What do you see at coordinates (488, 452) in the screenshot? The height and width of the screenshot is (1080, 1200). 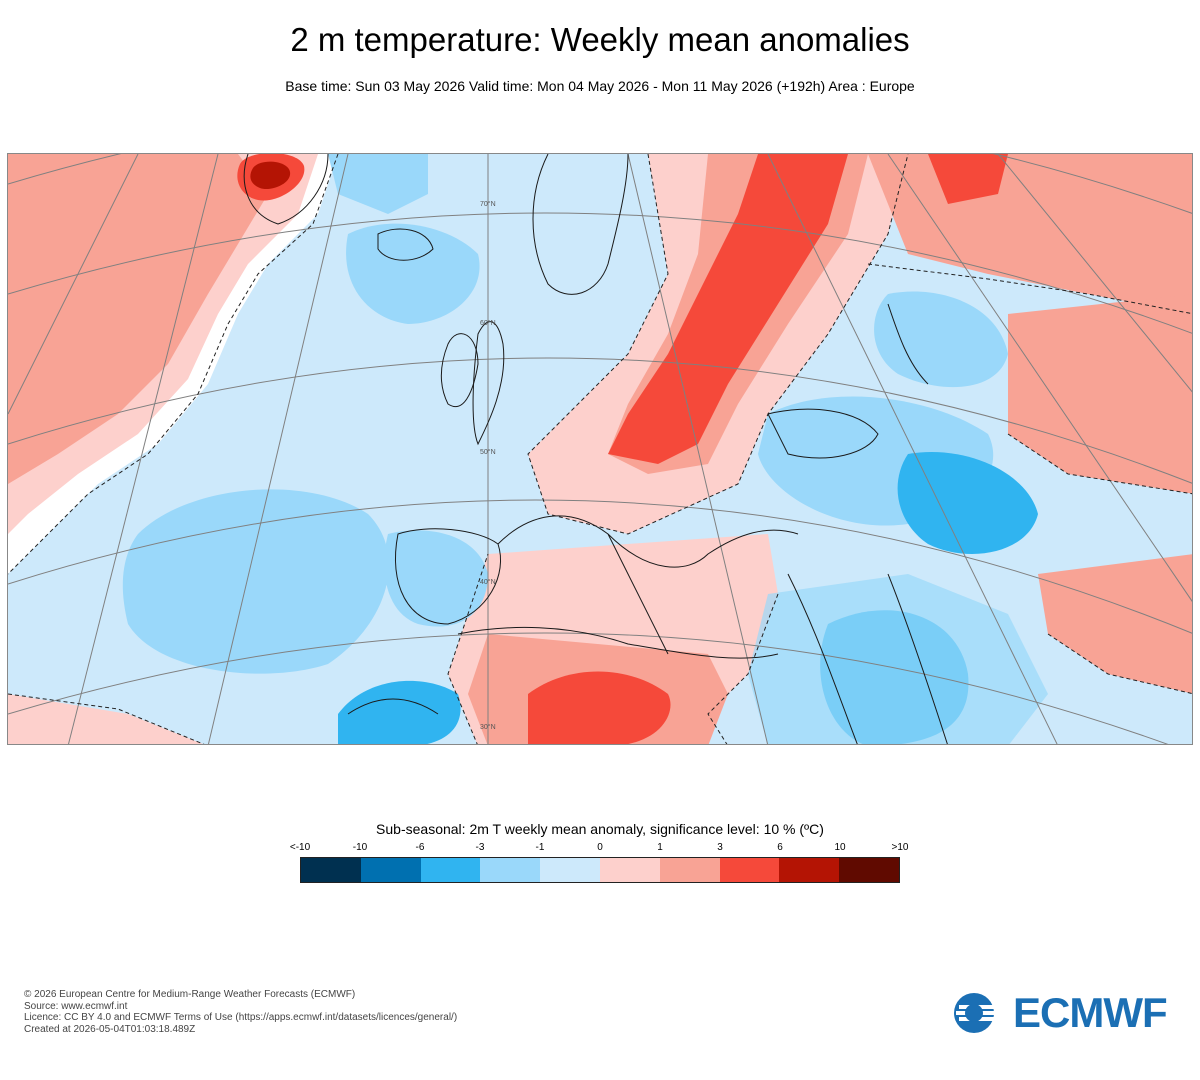 I see `lat-label-50n: 50°N` at bounding box center [488, 452].